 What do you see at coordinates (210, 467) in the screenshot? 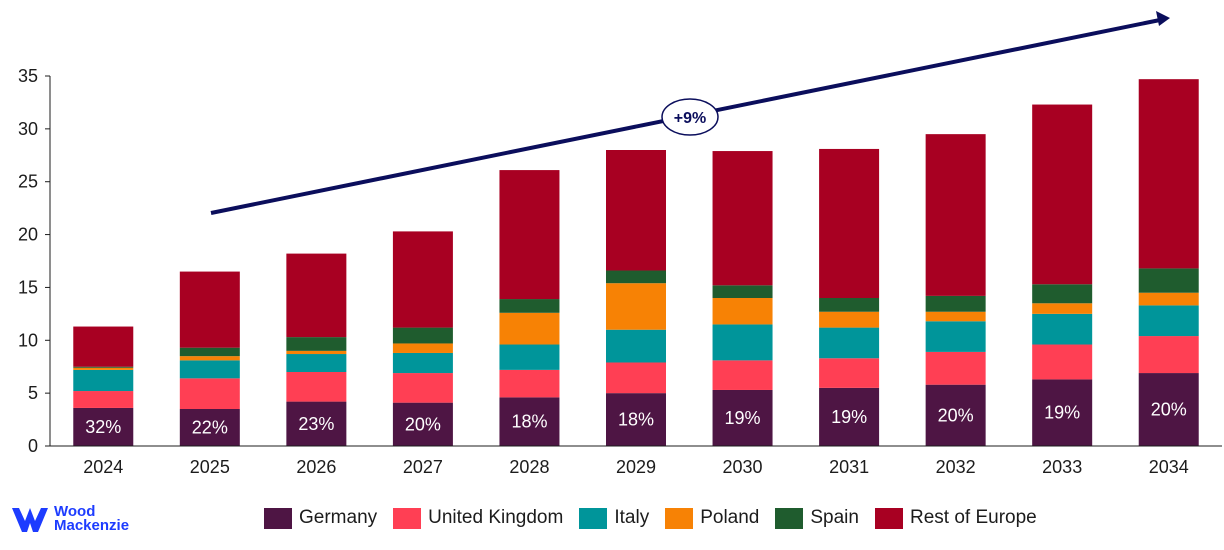
I see `x-tick-label: 2025` at bounding box center [210, 467].